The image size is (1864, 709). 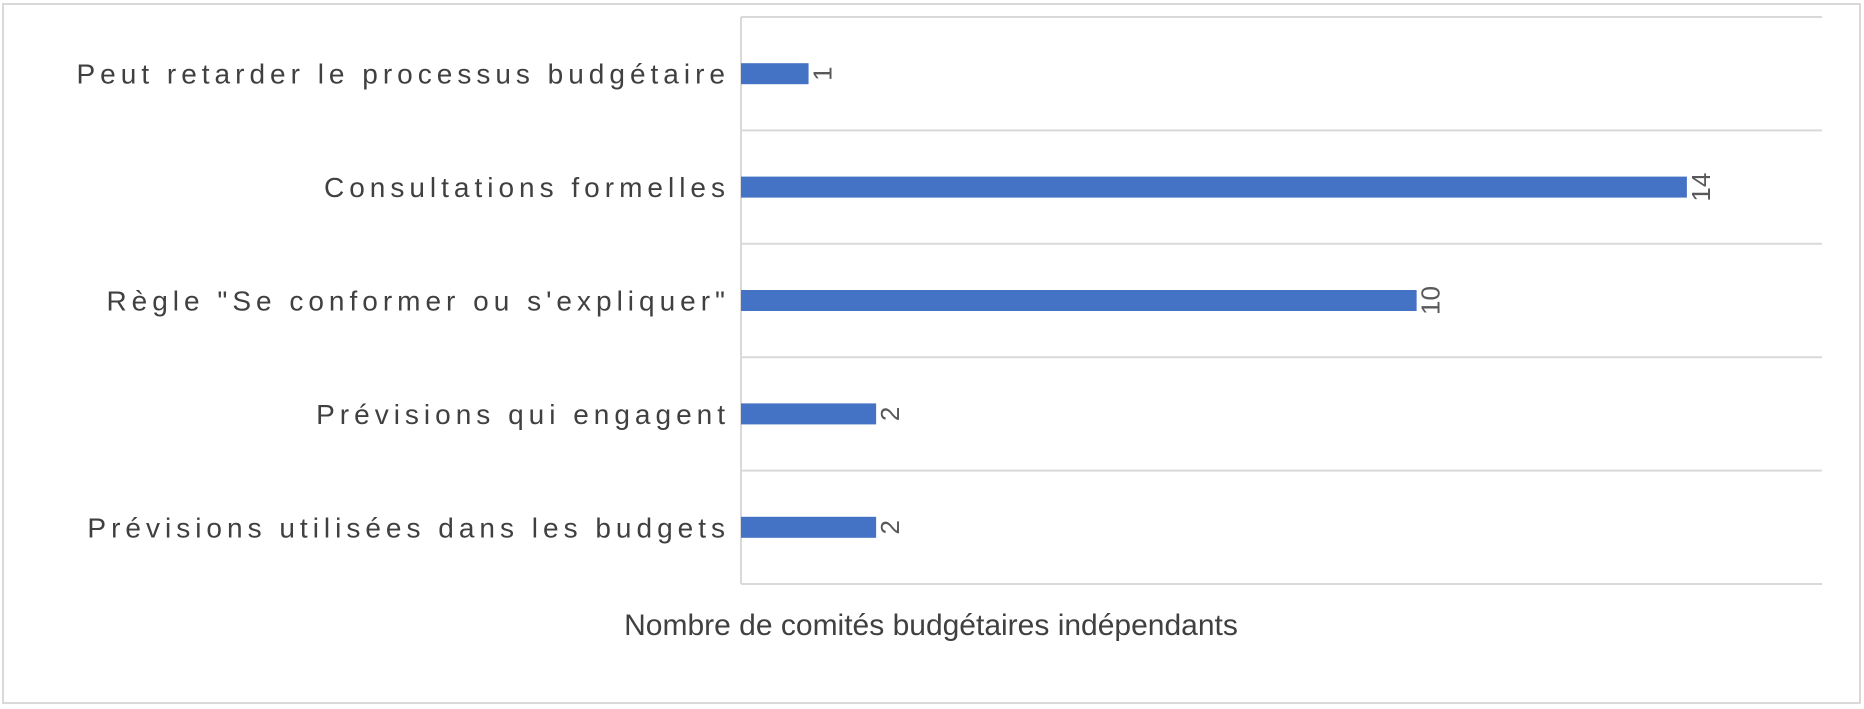 I want to click on data-label: 1, so click(x=823, y=73).